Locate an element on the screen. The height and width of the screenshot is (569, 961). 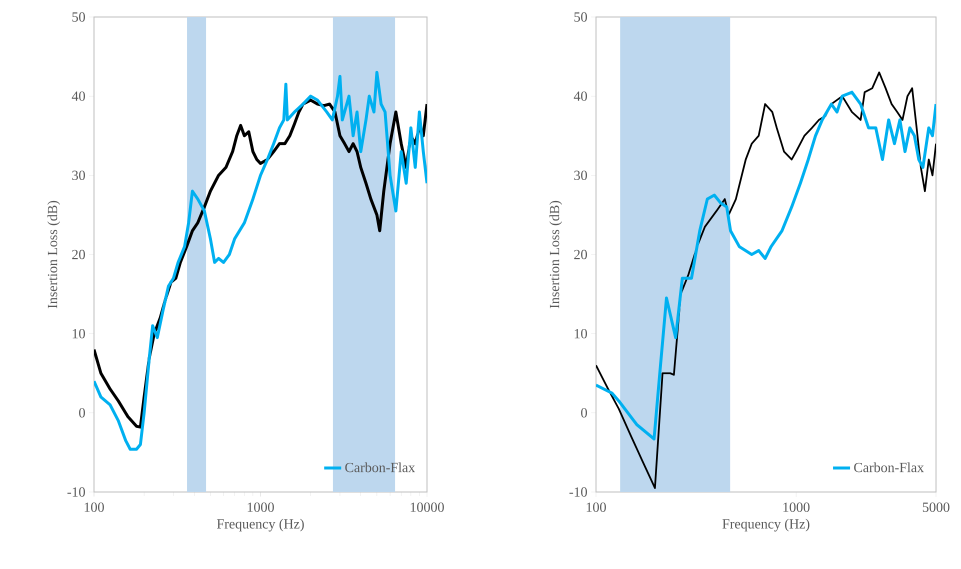
x-tick-label: 5000 is located at coordinates (936, 507).